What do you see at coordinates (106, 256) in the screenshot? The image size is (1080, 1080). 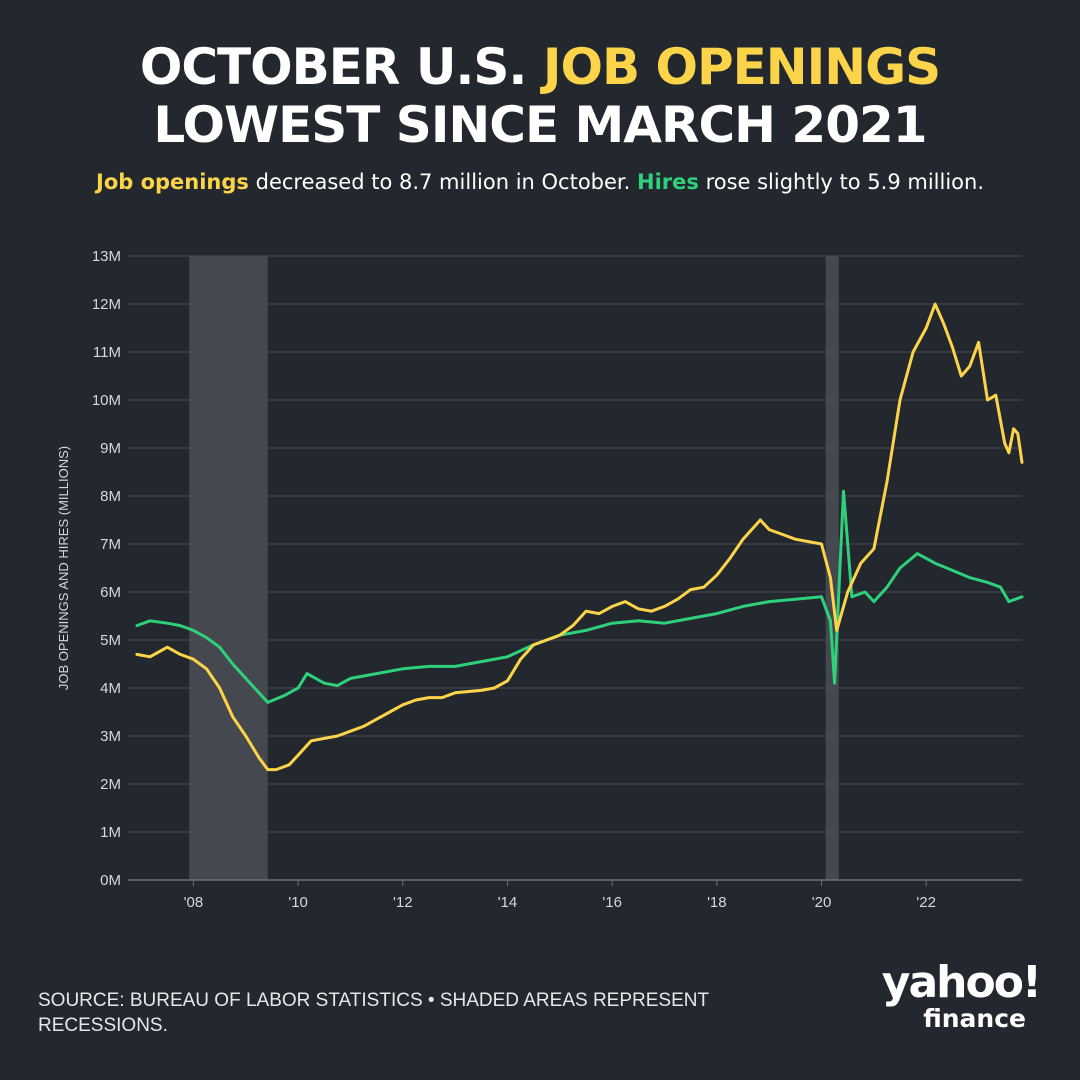 I see `y-tick-label: 13M` at bounding box center [106, 256].